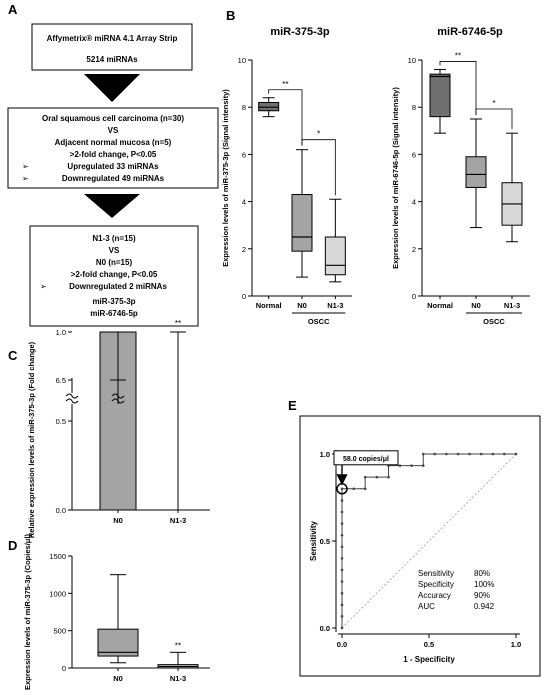 The height and width of the screenshot is (695, 550). Describe the element at coordinates (118, 286) in the screenshot. I see `flow-box-3-line5: Downregulated 2 miRNAs` at that location.